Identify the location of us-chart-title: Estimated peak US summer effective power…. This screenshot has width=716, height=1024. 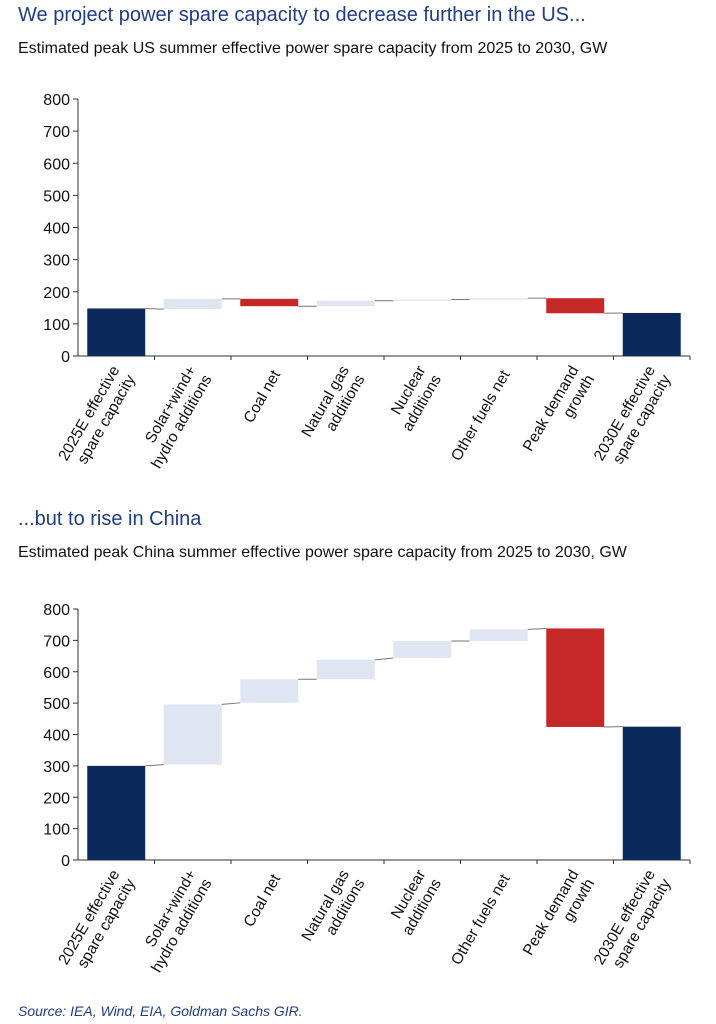
(313, 48).